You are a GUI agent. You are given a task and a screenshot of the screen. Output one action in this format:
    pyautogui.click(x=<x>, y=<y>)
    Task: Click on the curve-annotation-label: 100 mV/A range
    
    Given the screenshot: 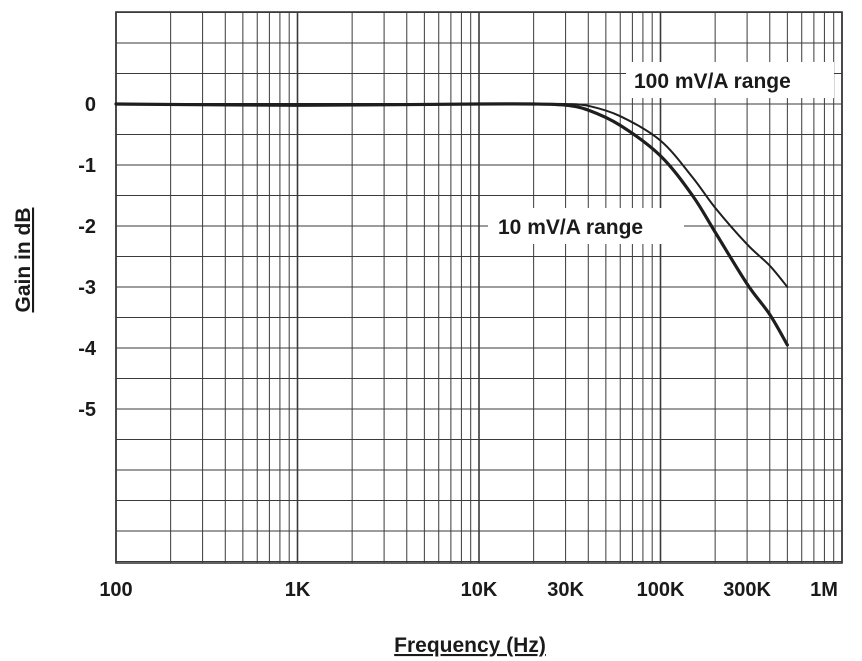 What is the action you would take?
    pyautogui.click(x=712, y=81)
    